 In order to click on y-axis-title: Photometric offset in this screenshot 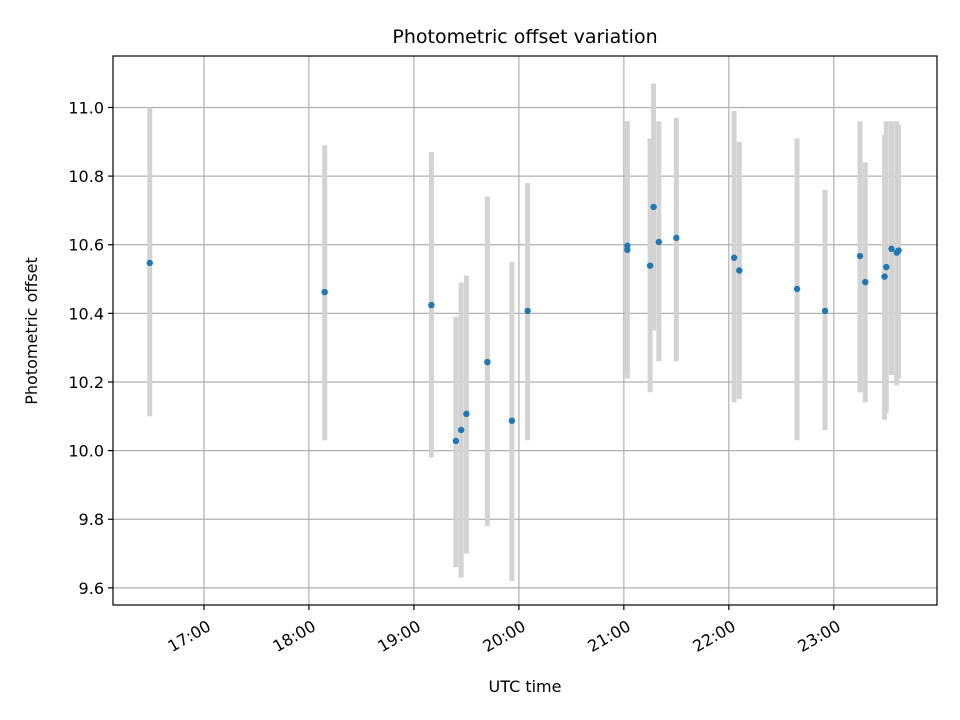, I will do `click(31, 331)`.